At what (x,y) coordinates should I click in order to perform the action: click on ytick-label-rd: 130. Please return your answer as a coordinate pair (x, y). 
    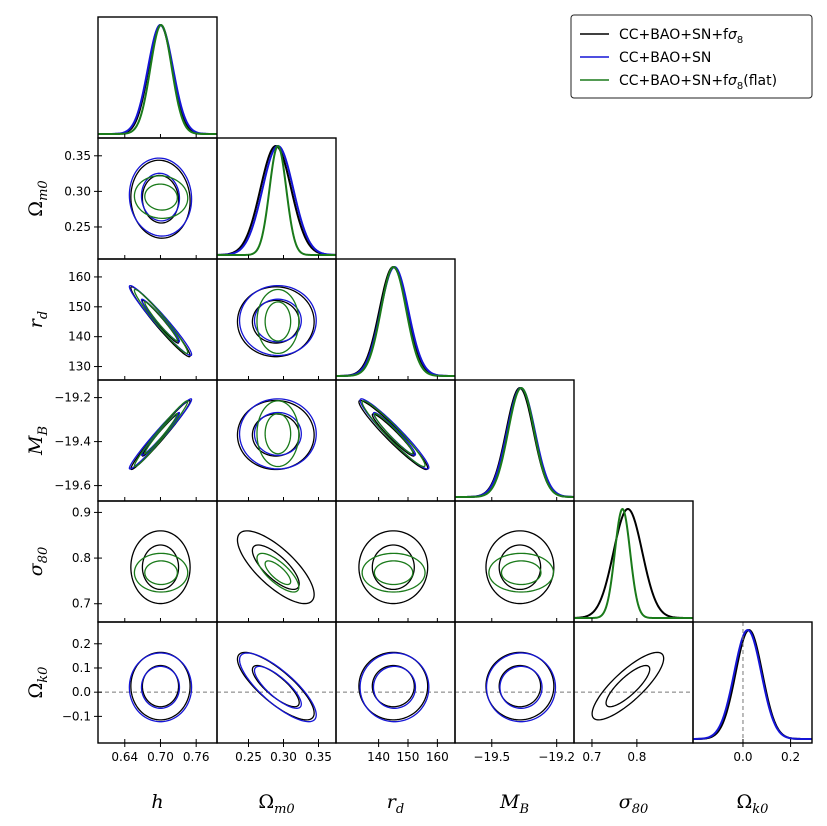
    Looking at the image, I should click on (79, 367).